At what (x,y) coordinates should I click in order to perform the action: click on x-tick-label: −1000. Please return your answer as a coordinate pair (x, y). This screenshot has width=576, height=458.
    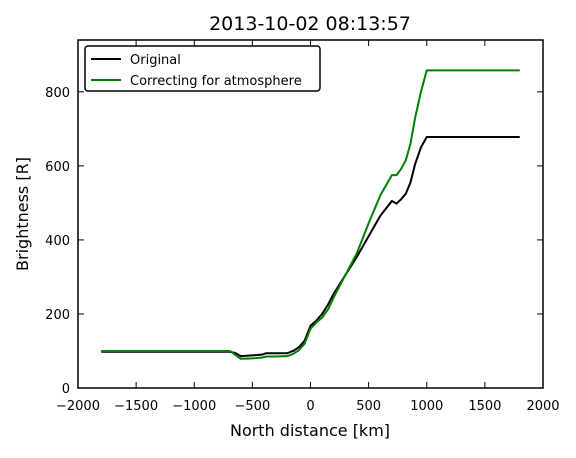
    Looking at the image, I should click on (194, 406).